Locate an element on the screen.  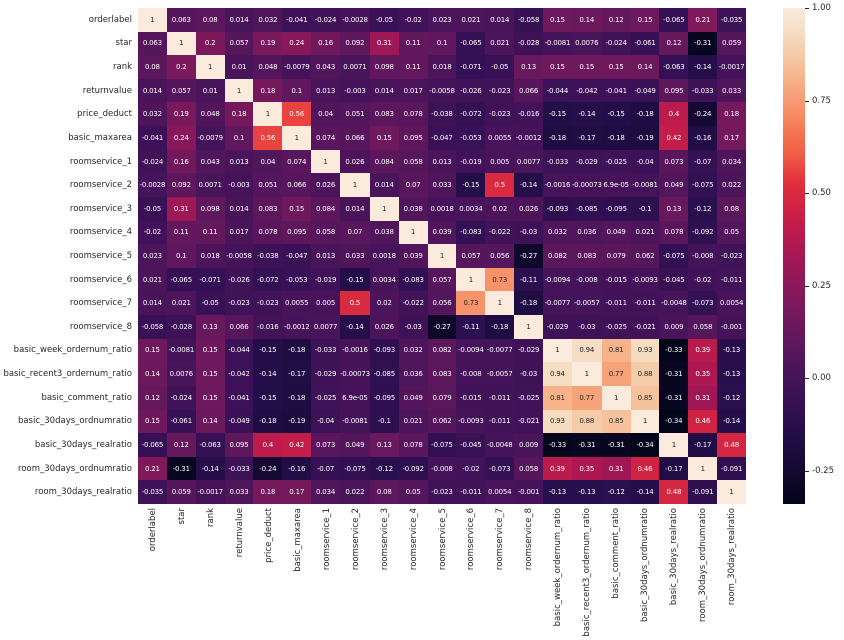
heatmap-cell: 0.88 is located at coordinates (586, 421).